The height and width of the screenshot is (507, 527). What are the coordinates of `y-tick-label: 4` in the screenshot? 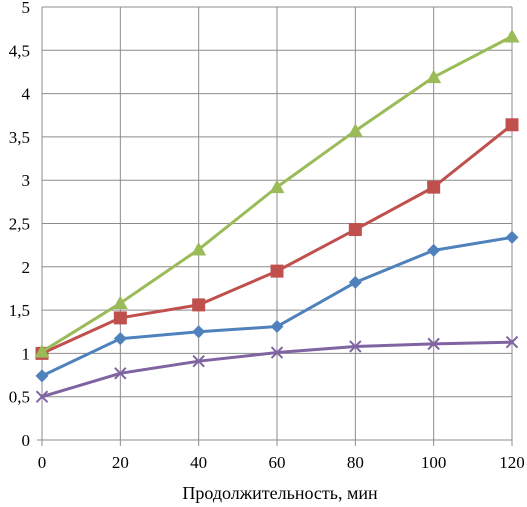 It's located at (26, 94).